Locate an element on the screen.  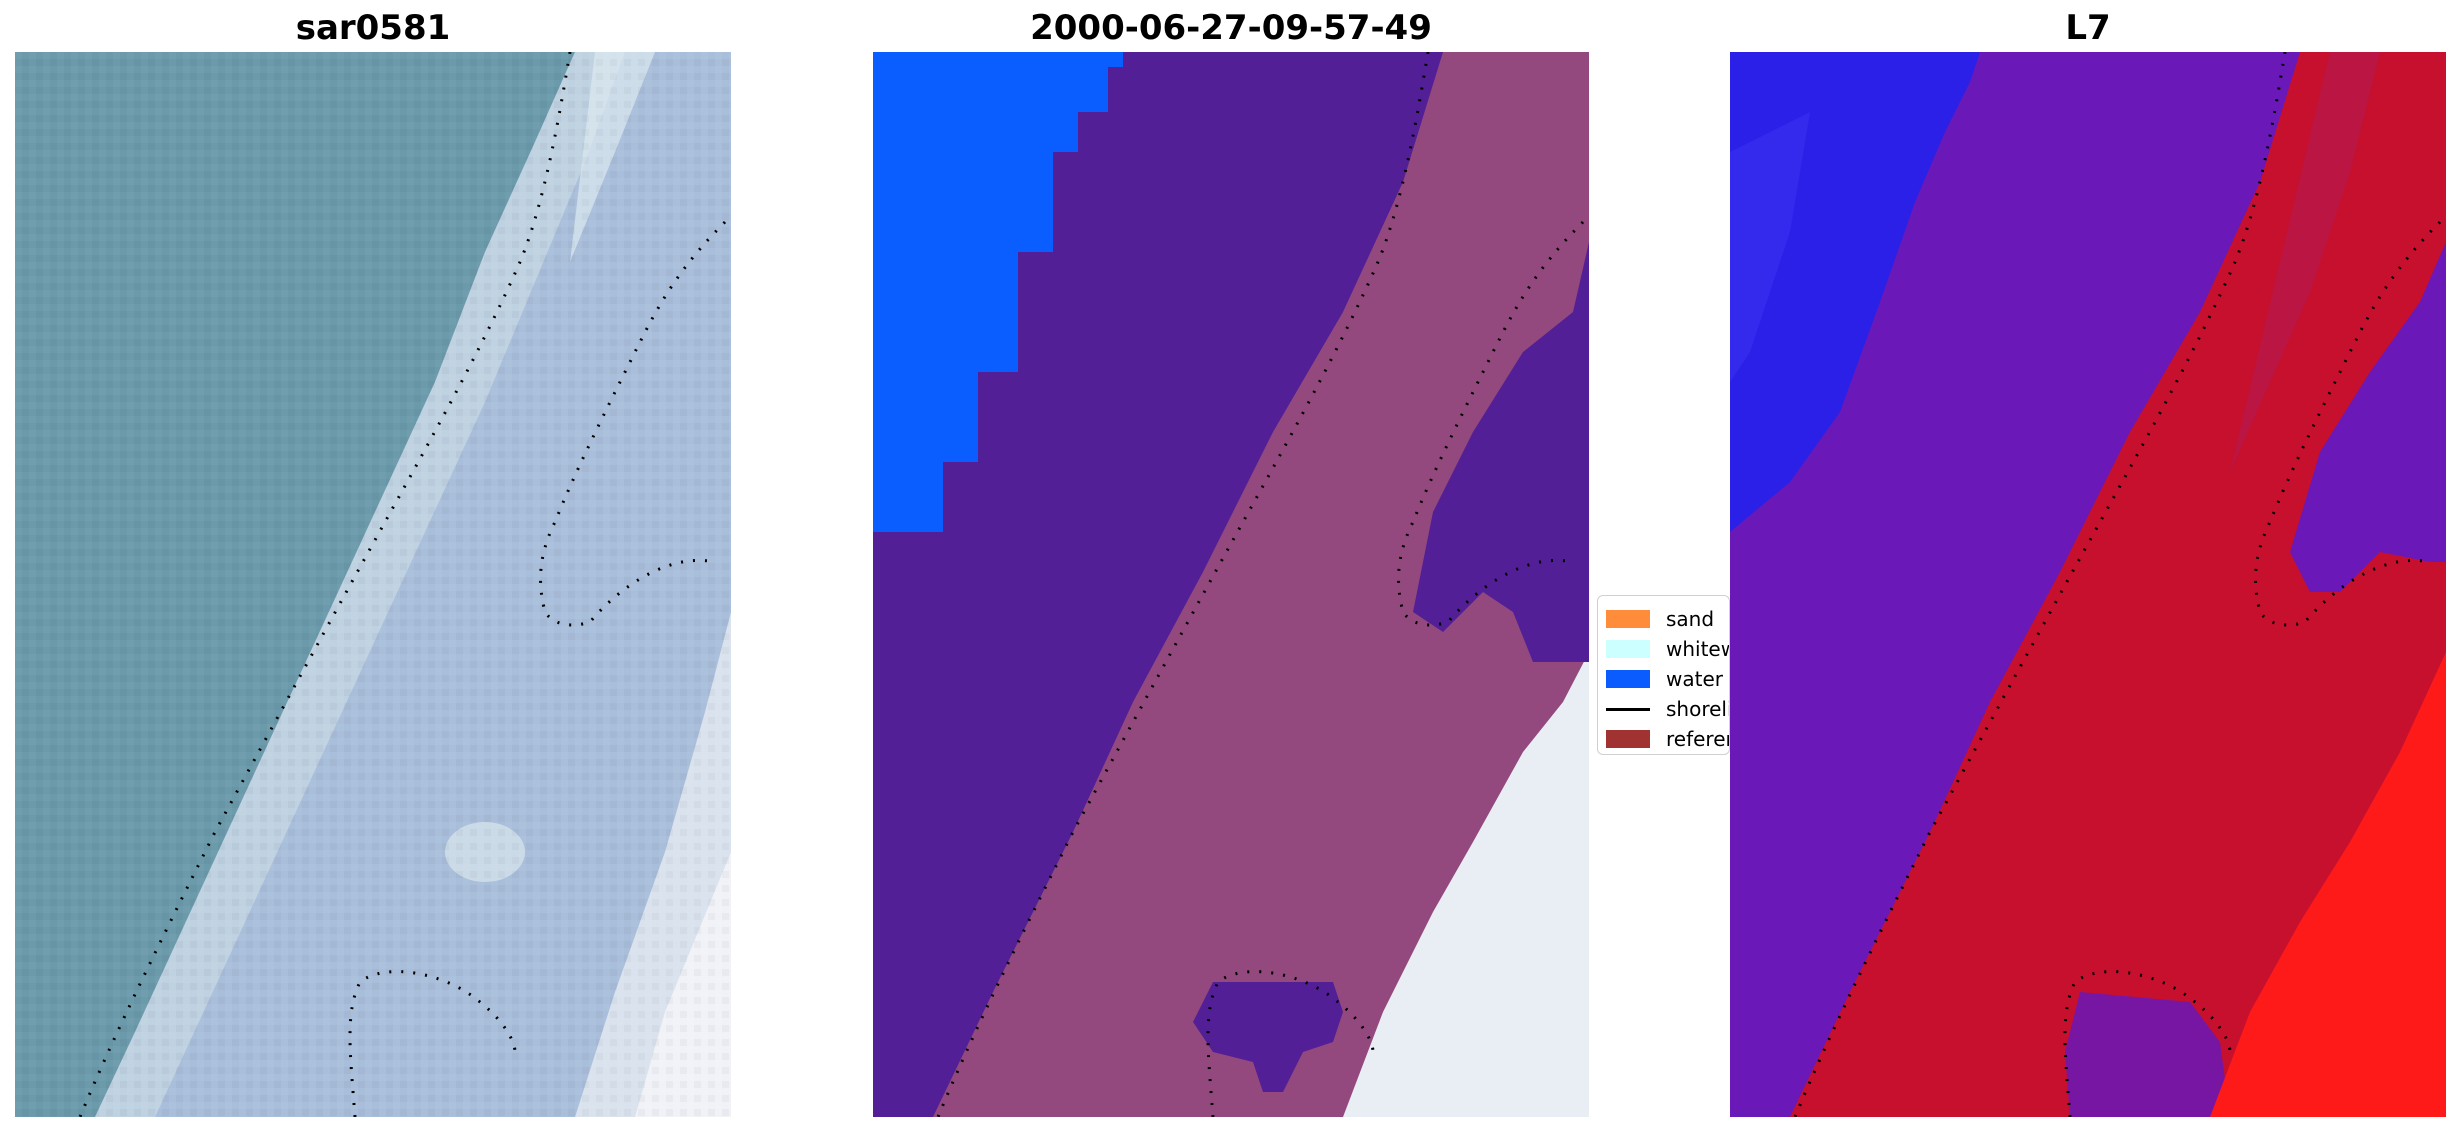
legend-item-shoreline: shoreline is located at coordinates (1667, 709).